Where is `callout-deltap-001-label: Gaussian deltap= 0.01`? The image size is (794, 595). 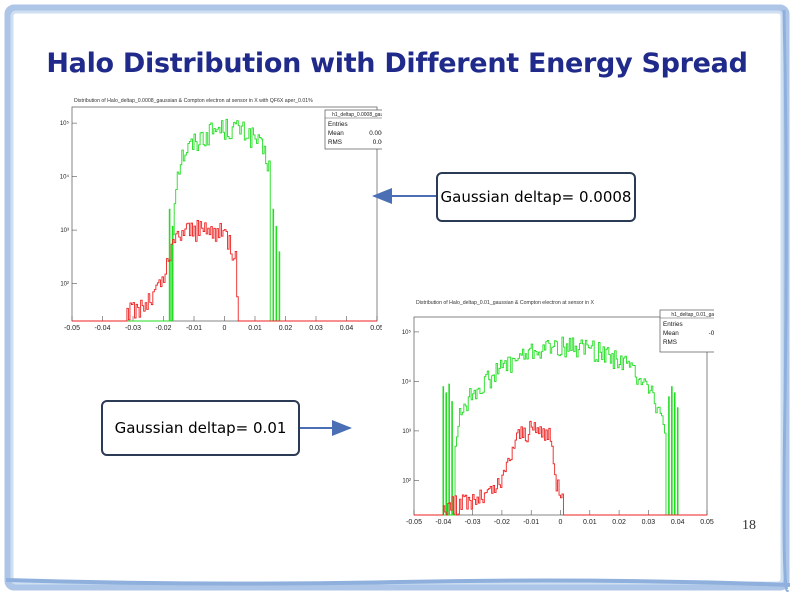 callout-deltap-001-label: Gaussian deltap= 0.01 is located at coordinates (200, 428).